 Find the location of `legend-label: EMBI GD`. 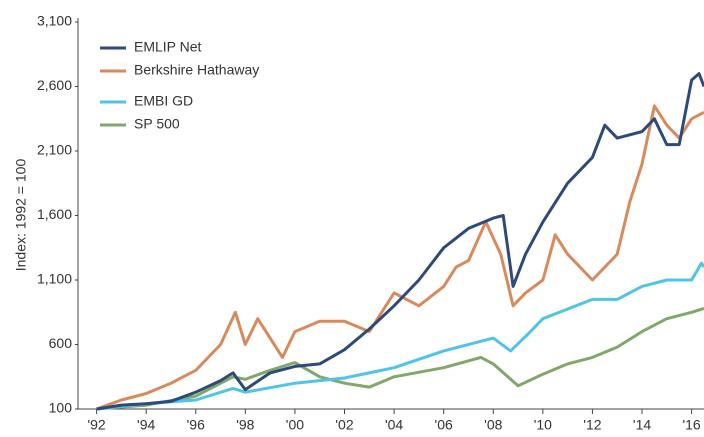

legend-label: EMBI GD is located at coordinates (163, 101).